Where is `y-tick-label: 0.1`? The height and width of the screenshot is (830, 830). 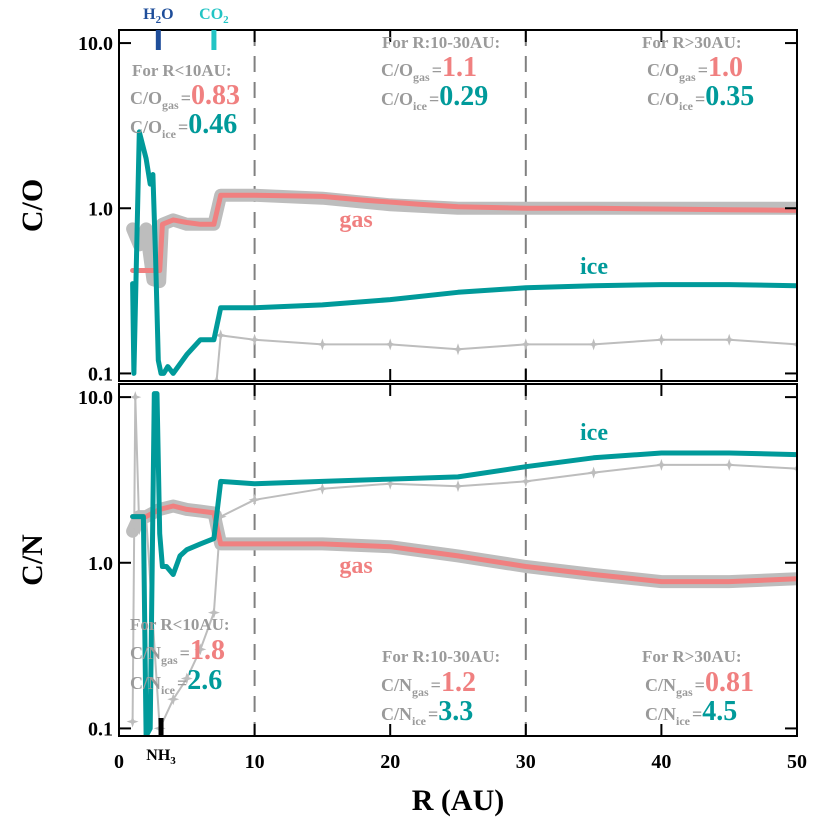 y-tick-label: 0.1 is located at coordinates (100, 729).